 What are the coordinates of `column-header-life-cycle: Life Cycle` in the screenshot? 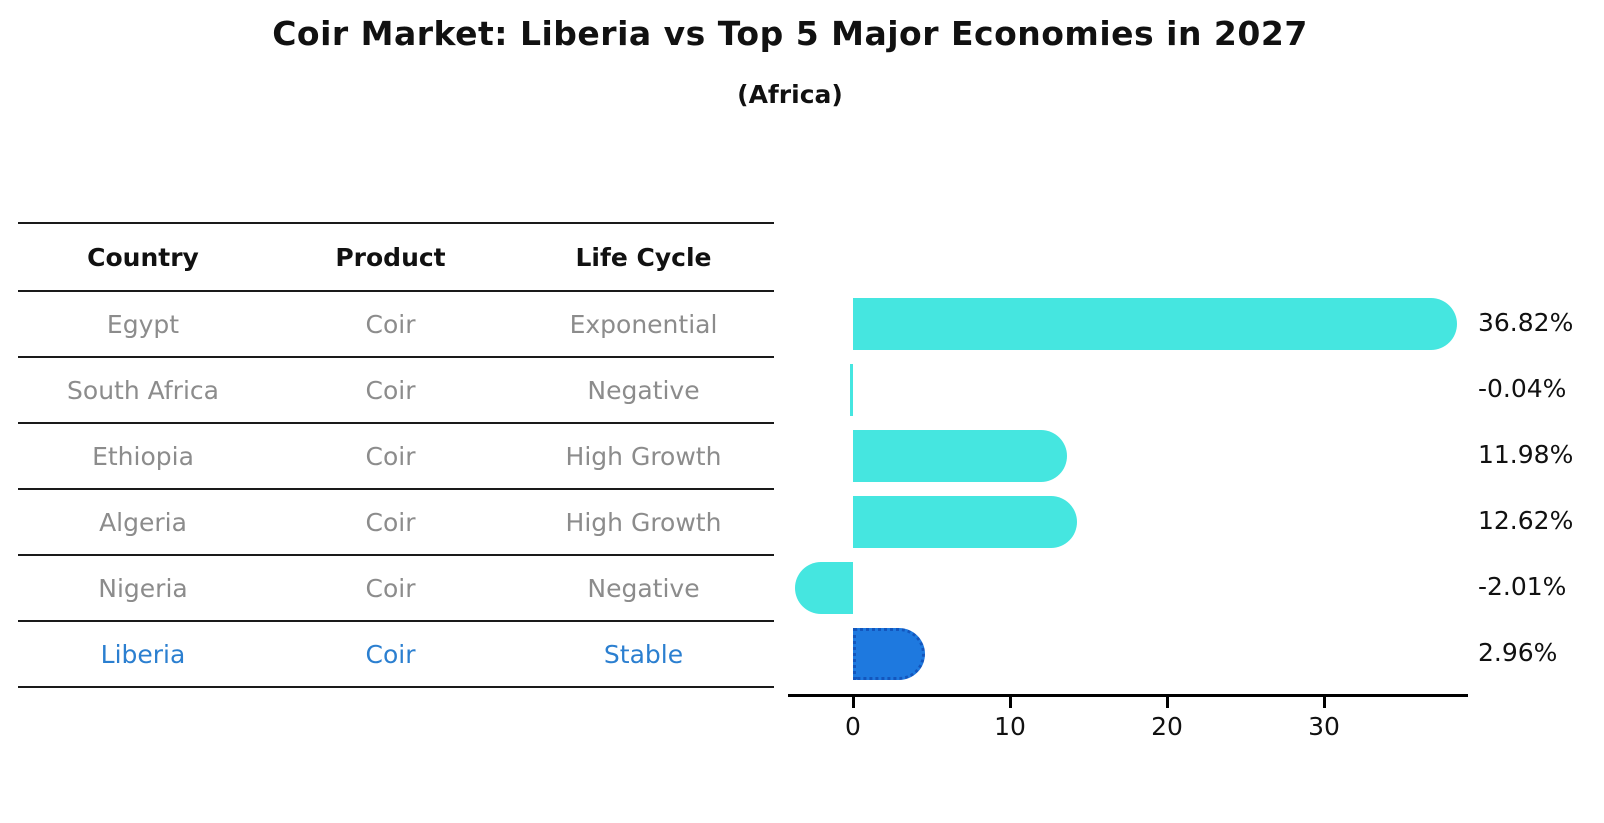 It's located at (643, 257).